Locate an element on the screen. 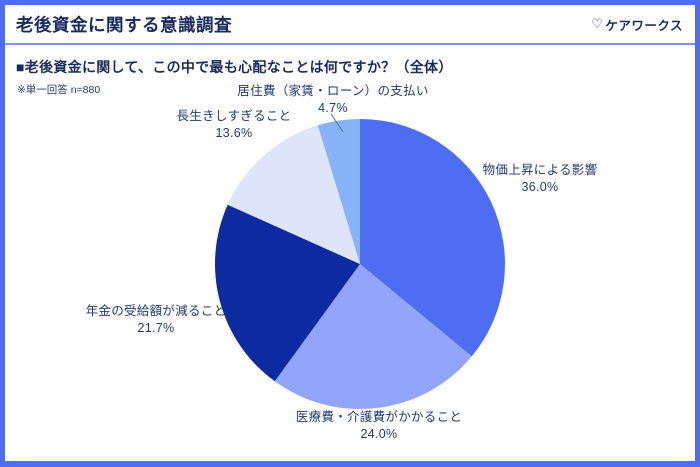 The image size is (700, 467). slice-label-text: 居住費（家賃・ローン）の支払い is located at coordinates (333, 91).